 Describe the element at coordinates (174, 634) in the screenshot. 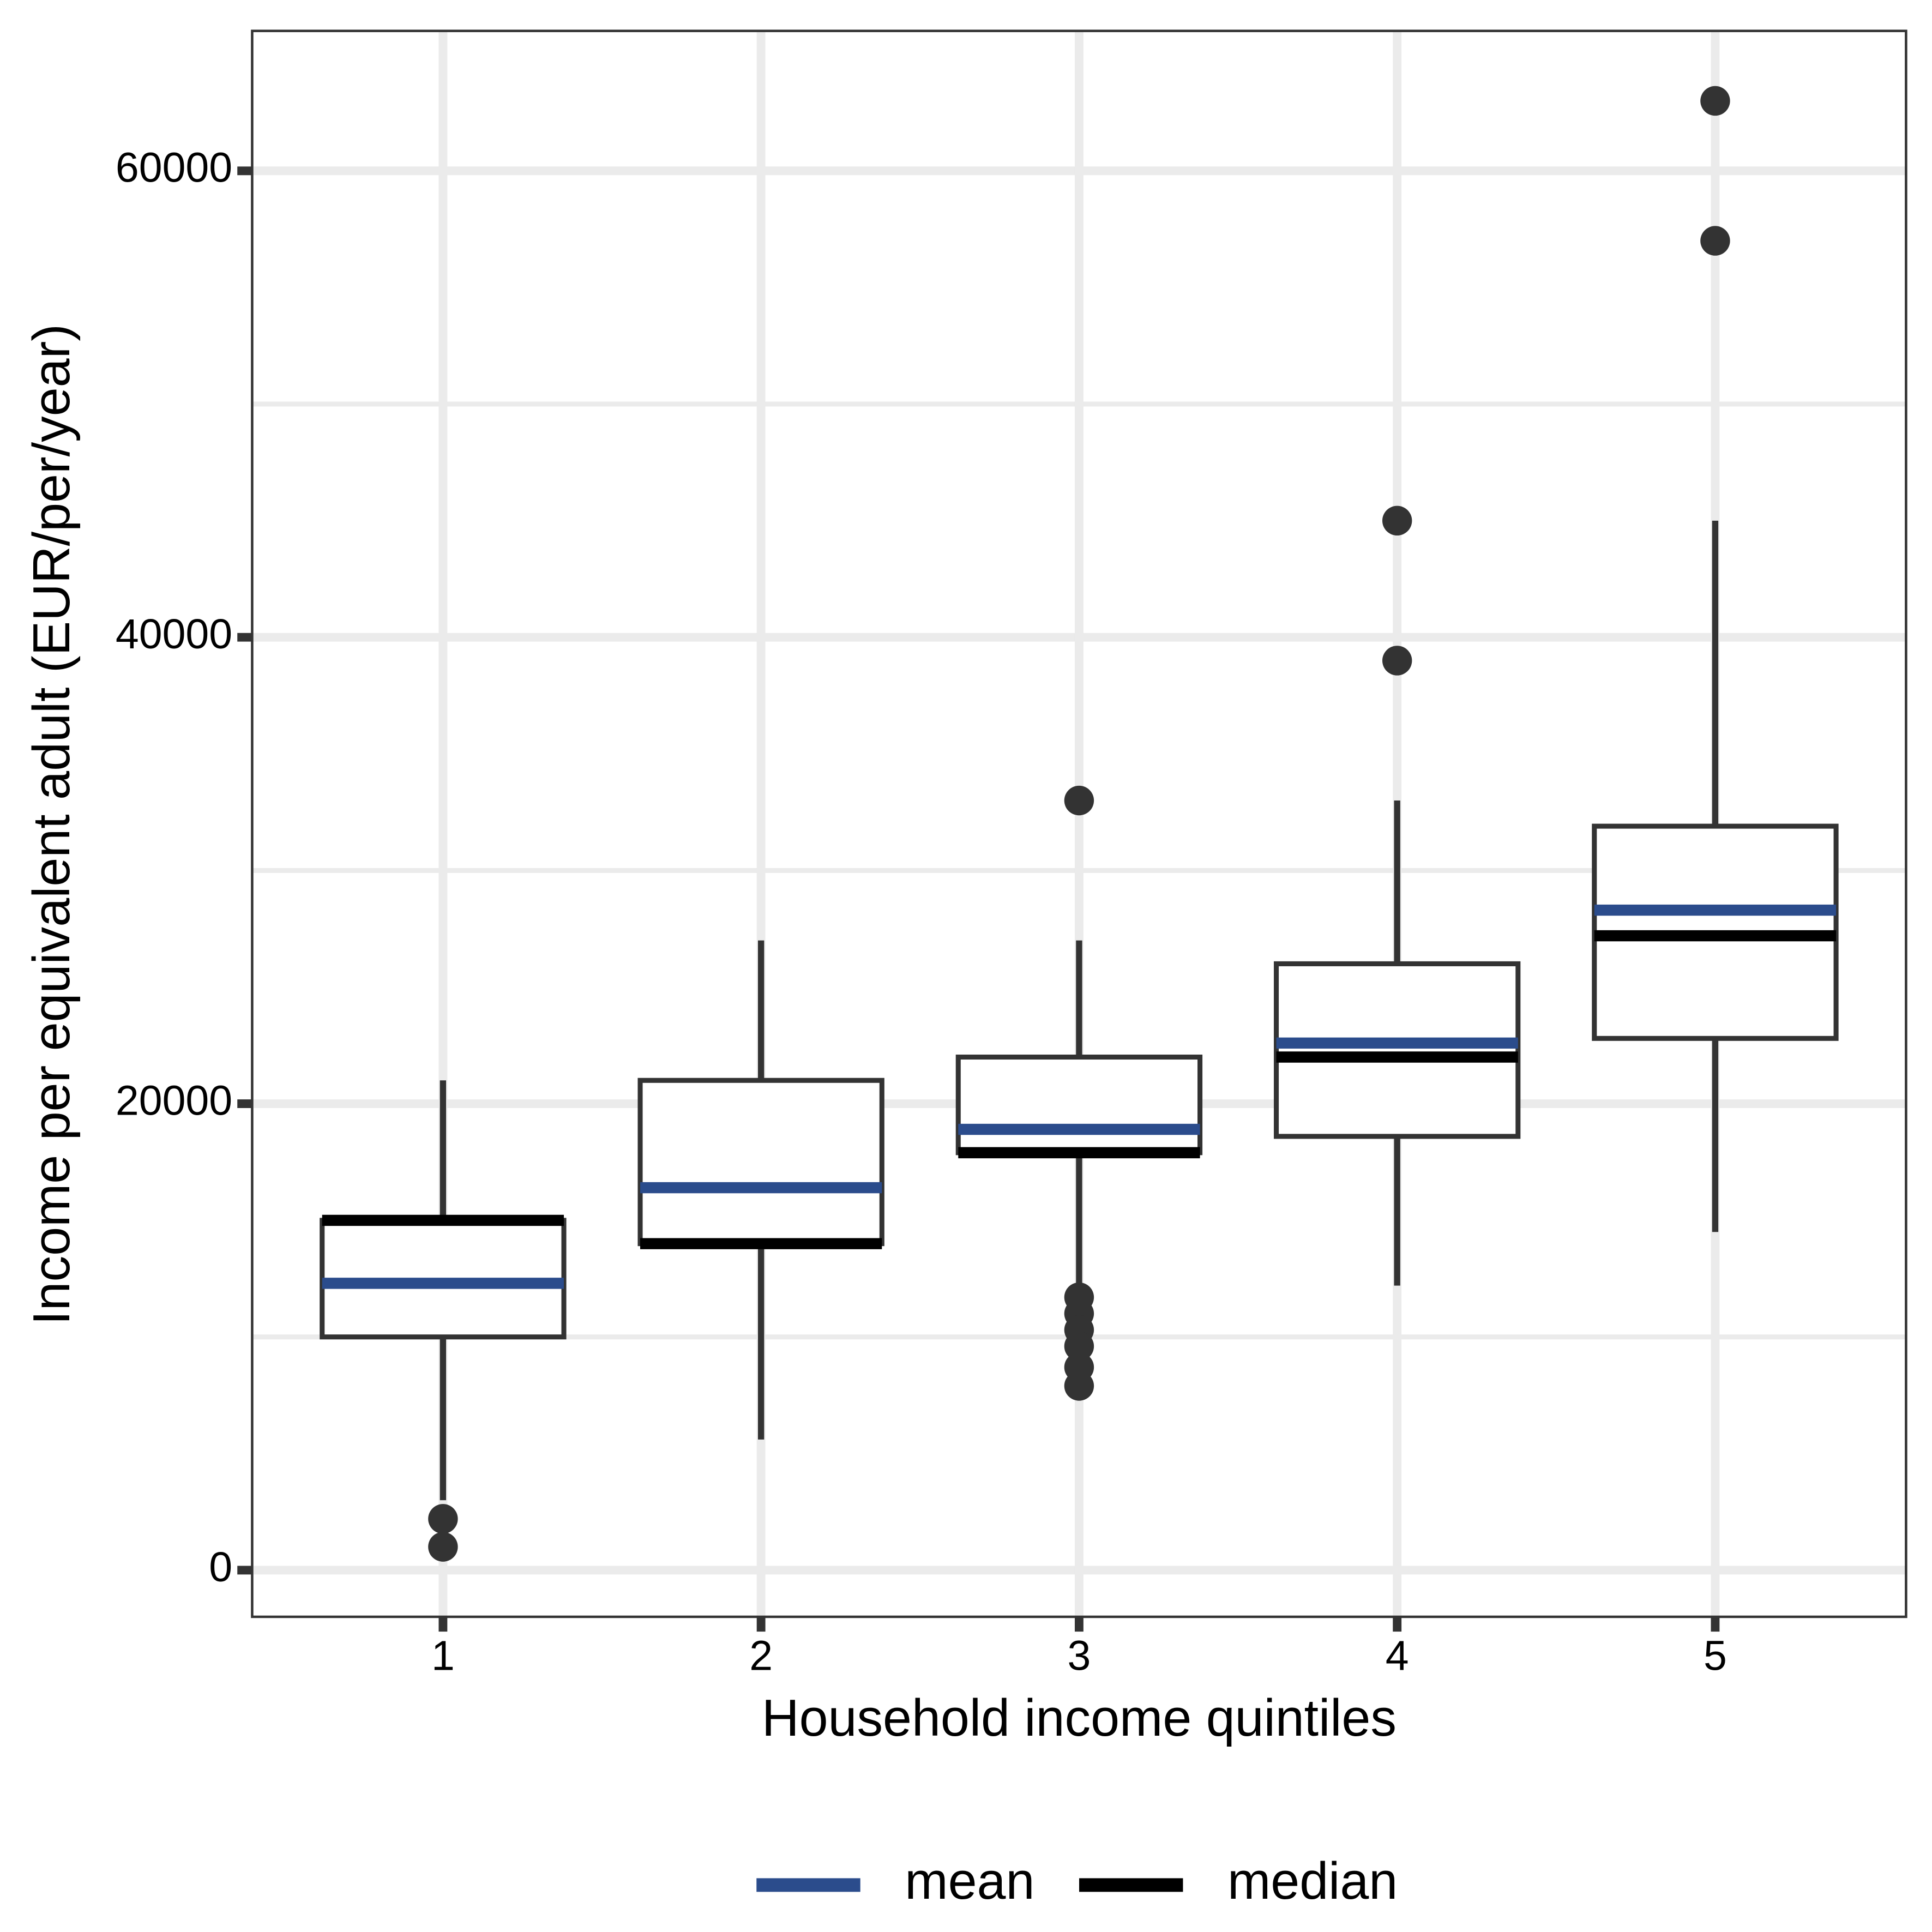

I see `y-tick-label: 40000` at that location.